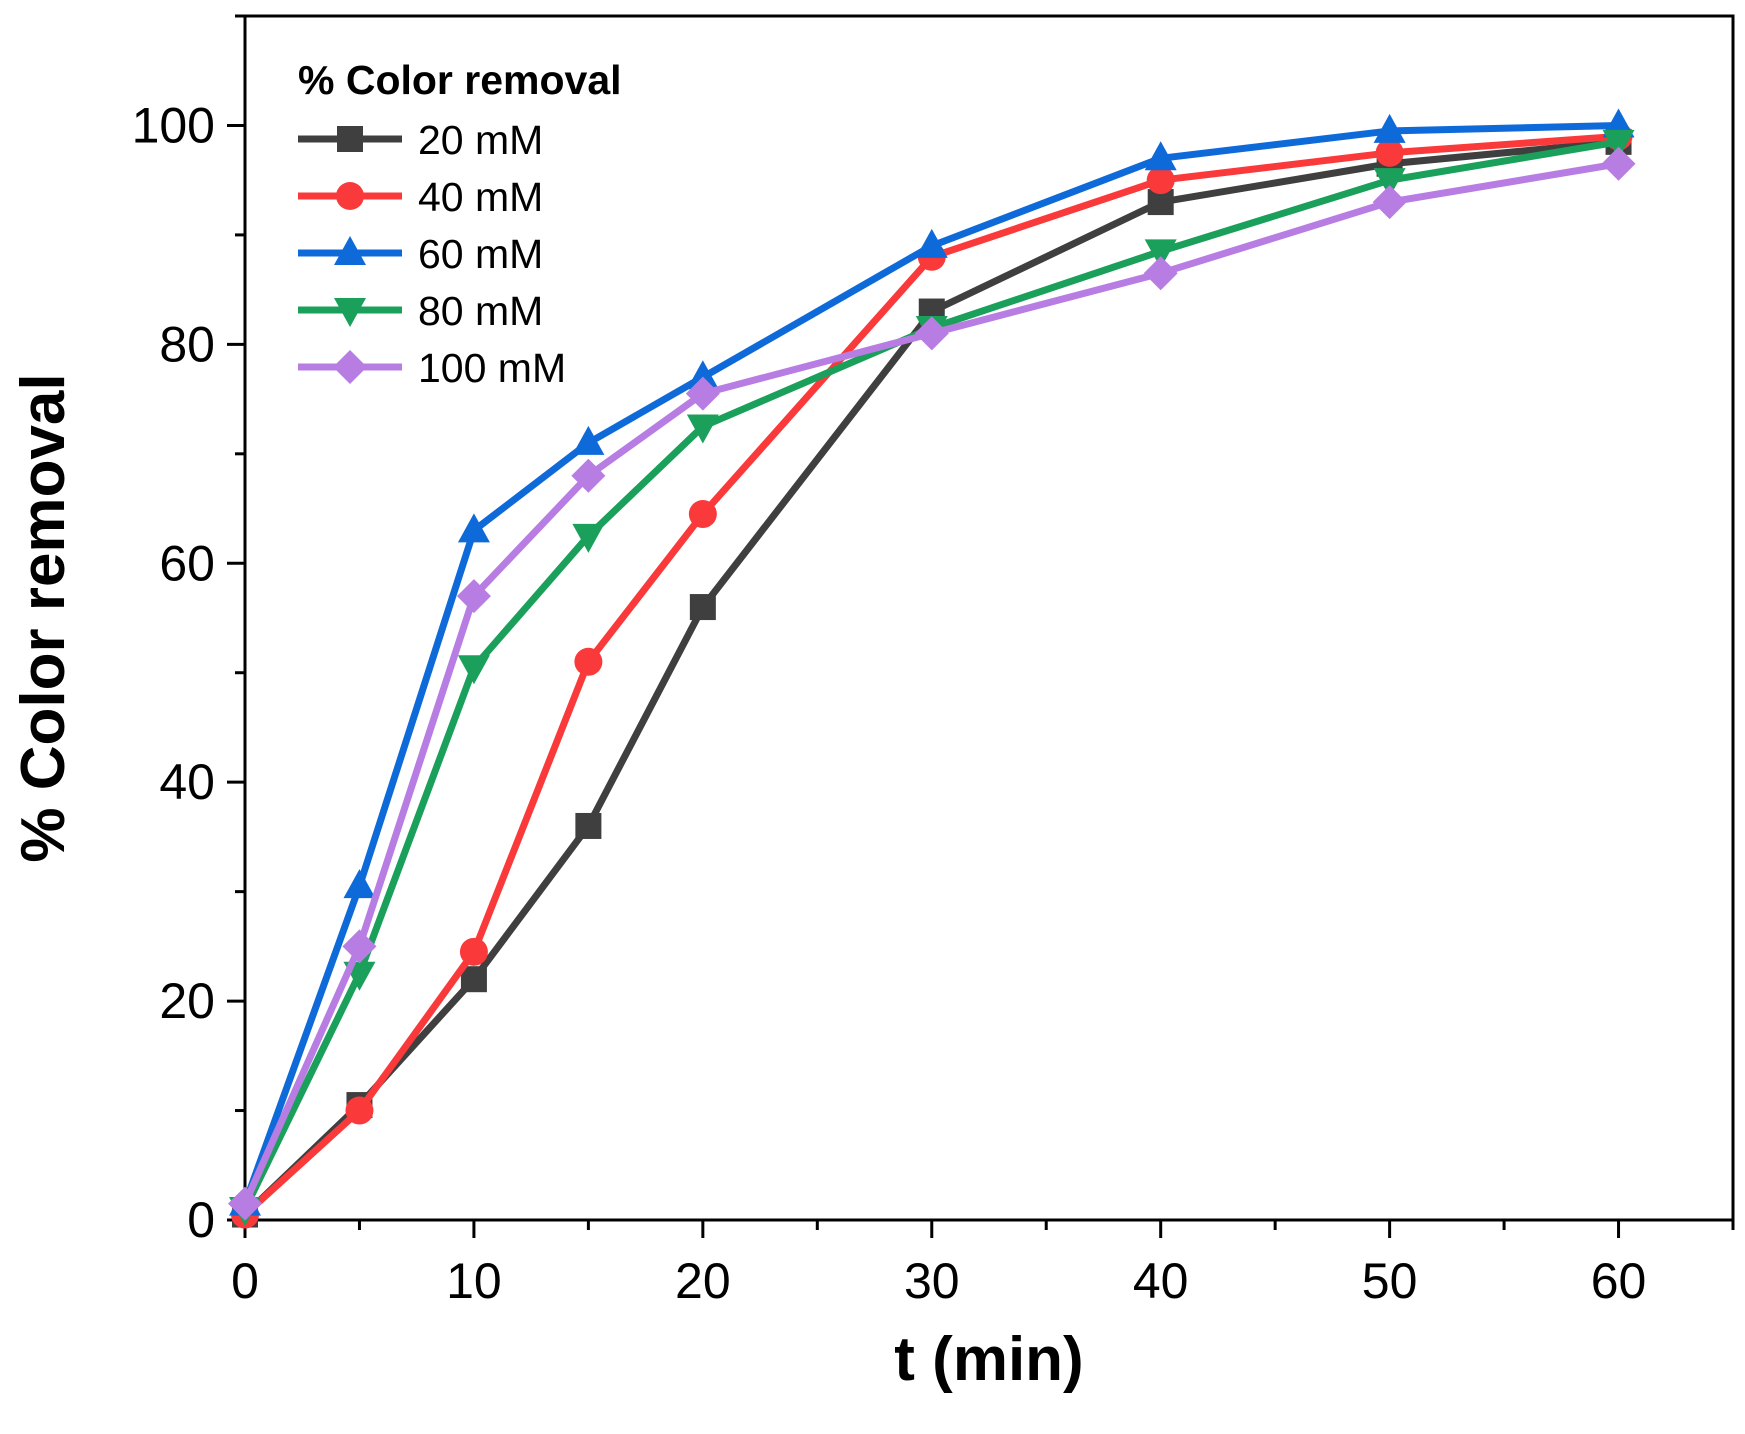 The width and height of the screenshot is (1745, 1434). What do you see at coordinates (492, 368) in the screenshot?
I see `legend-label-100-mm: 100 mM` at bounding box center [492, 368].